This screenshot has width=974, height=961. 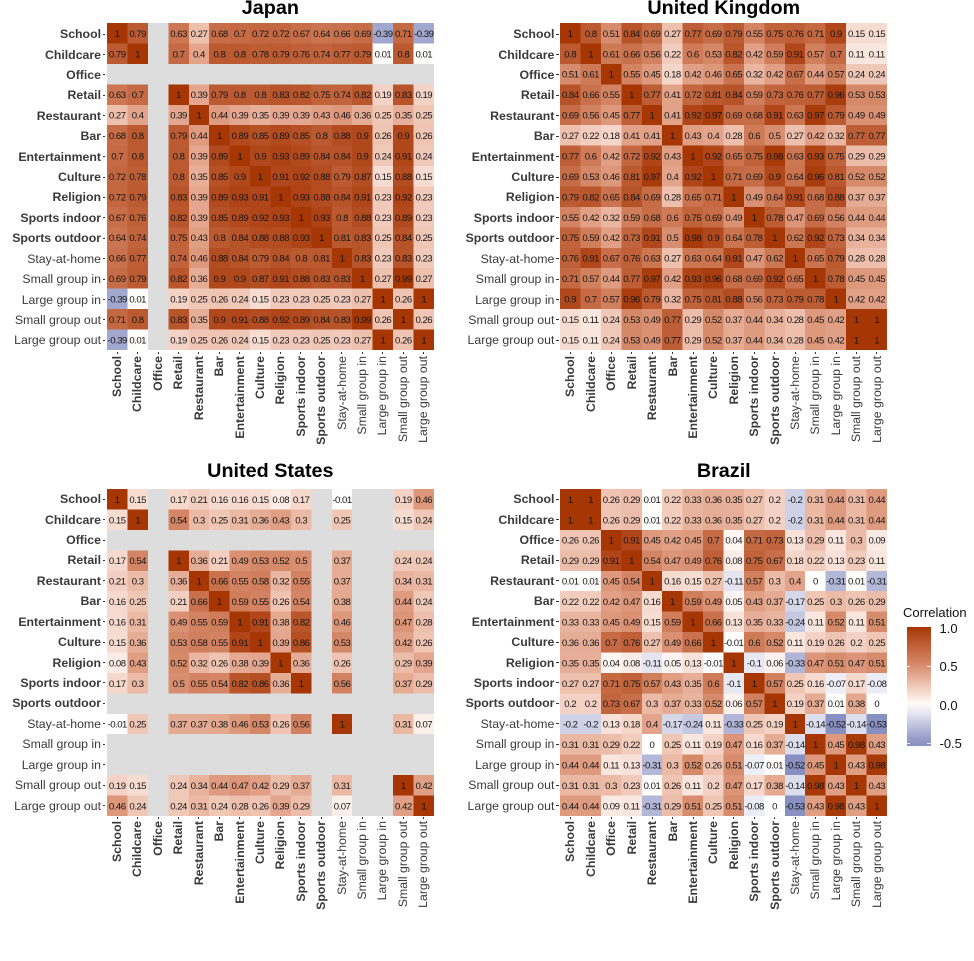 I want to click on svg-text: 0.57, so click(x=611, y=300).